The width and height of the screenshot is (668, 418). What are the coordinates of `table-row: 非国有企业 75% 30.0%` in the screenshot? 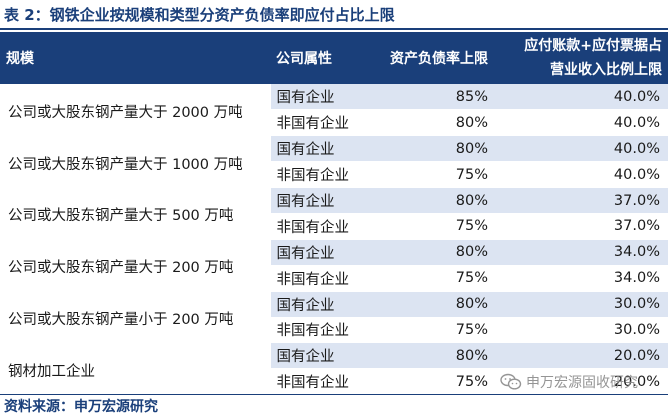 It's located at (334, 330).